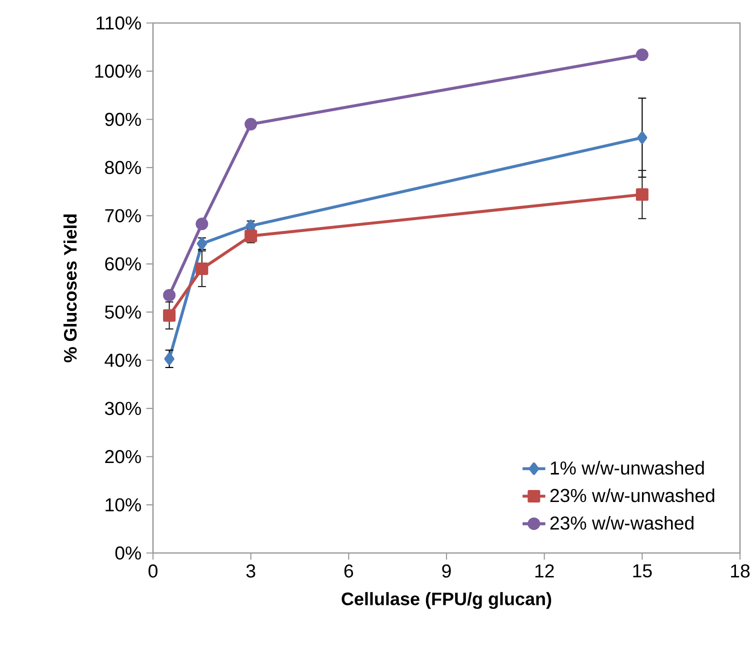 The width and height of the screenshot is (755, 652). I want to click on legend-label: 23% w/w-washed, so click(622, 523).